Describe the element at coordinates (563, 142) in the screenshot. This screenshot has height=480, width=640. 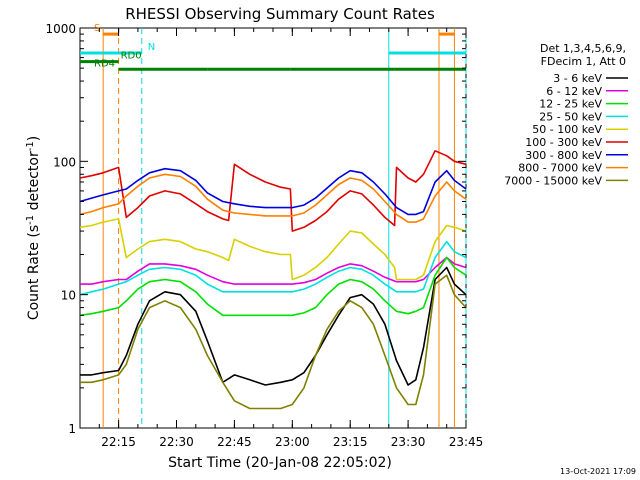
I see `legend-label-5: 100 - 300 keV` at that location.